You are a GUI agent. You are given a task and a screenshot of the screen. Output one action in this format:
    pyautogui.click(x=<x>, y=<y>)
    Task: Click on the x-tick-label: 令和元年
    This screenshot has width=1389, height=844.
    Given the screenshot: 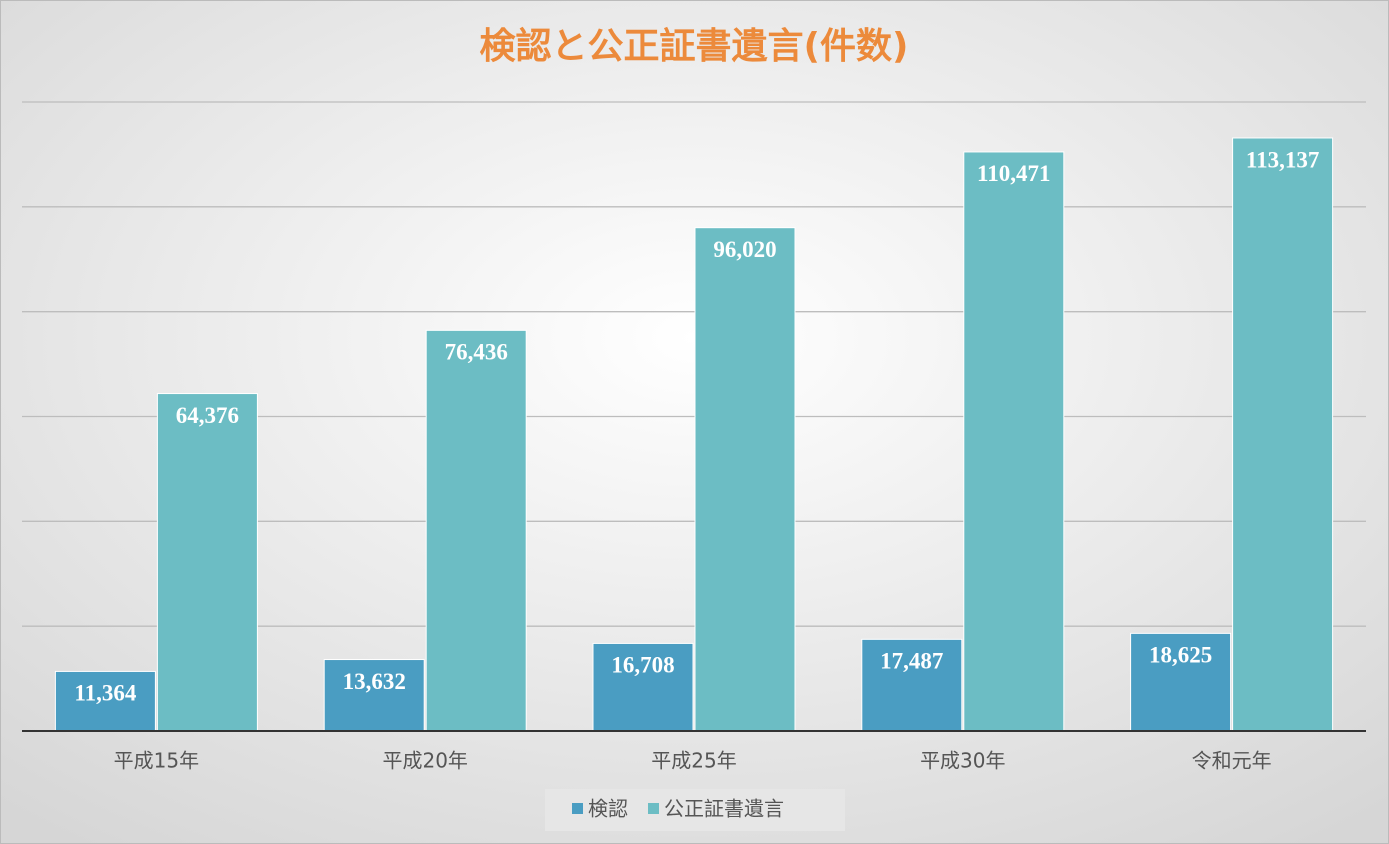 What is the action you would take?
    pyautogui.click(x=1232, y=761)
    